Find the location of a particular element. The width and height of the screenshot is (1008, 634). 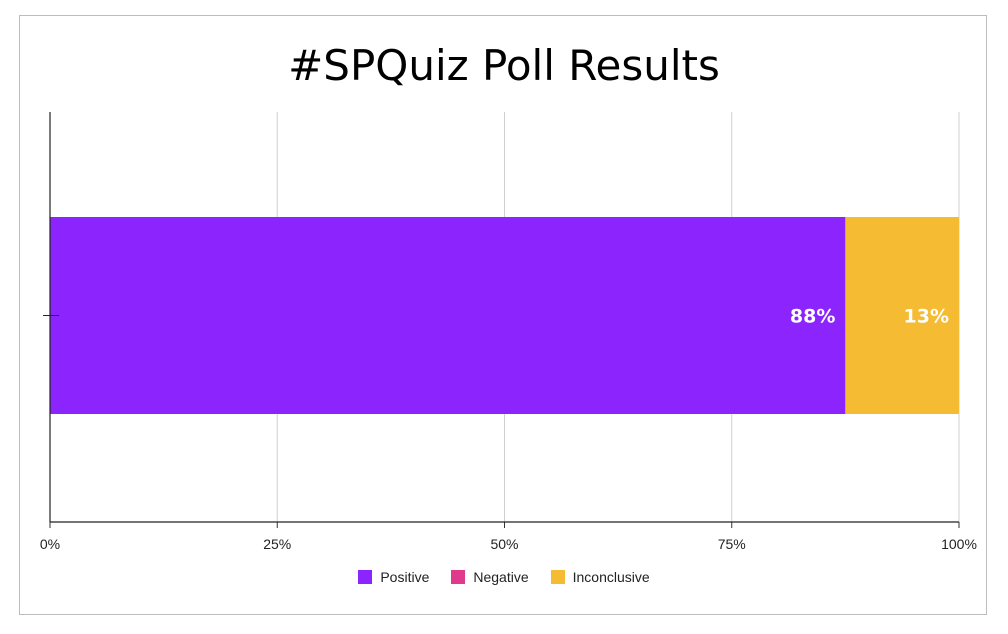

legend-swatch-negative is located at coordinates (458, 577).